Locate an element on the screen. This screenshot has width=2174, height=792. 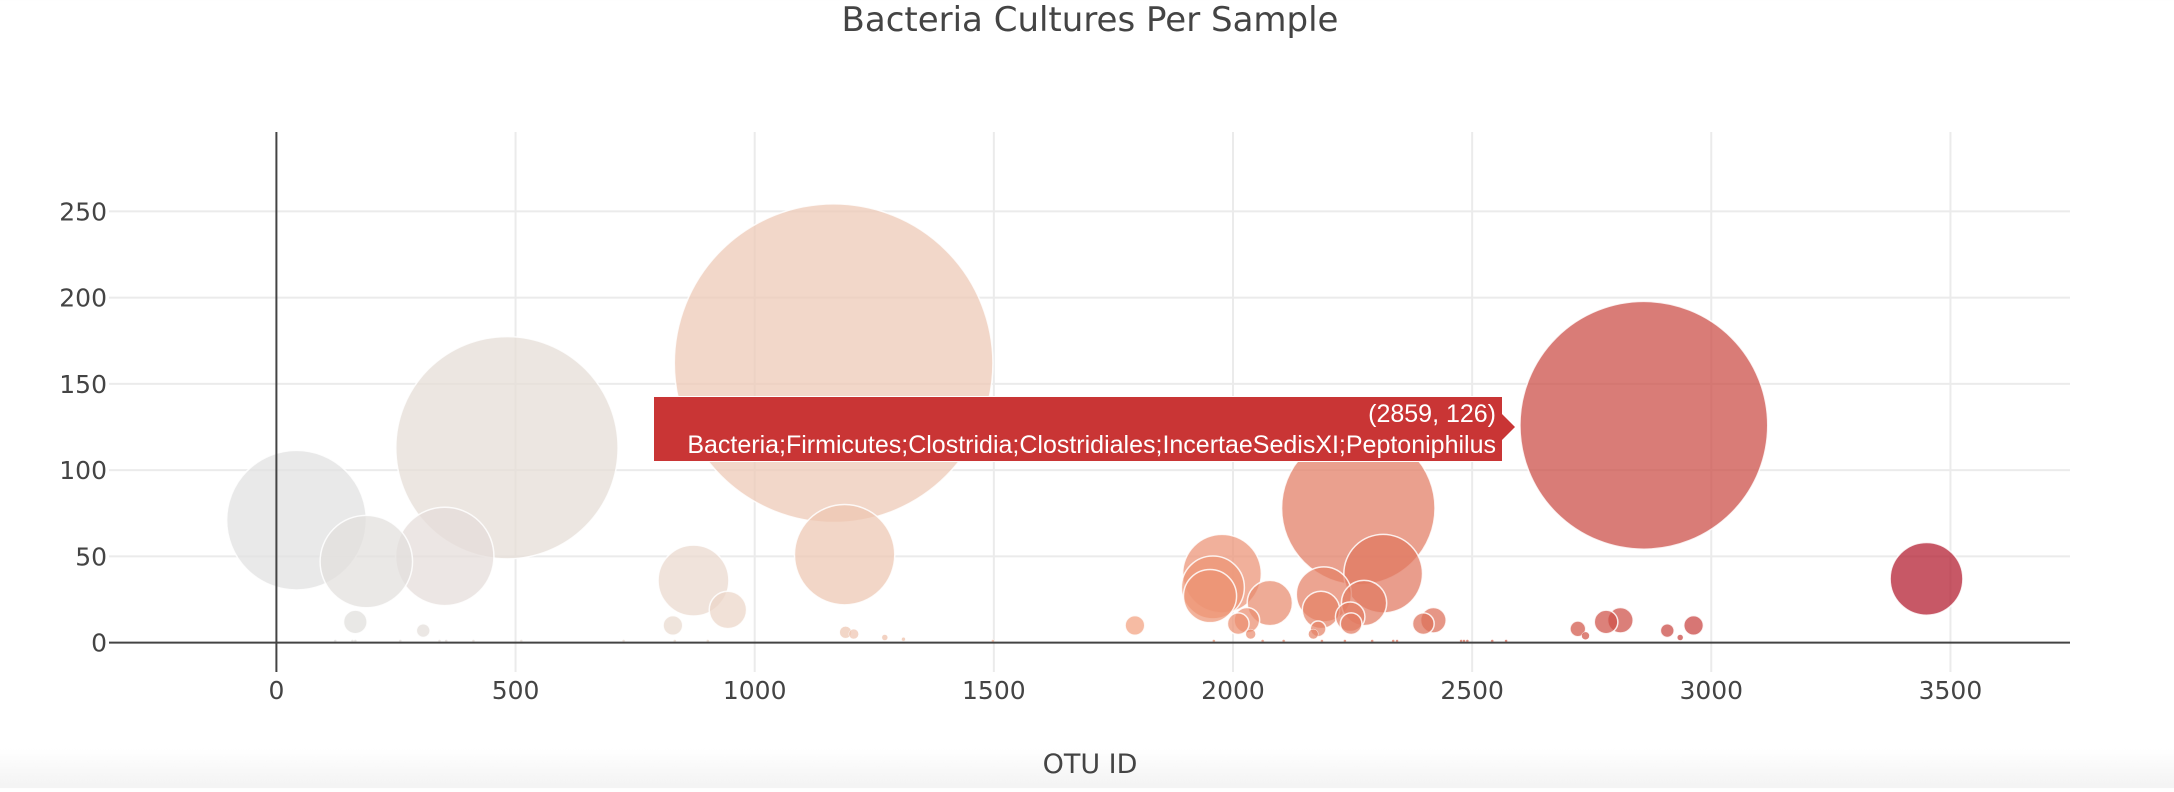
chart-title: Bacteria Cultures Per Sample is located at coordinates (1090, 20).